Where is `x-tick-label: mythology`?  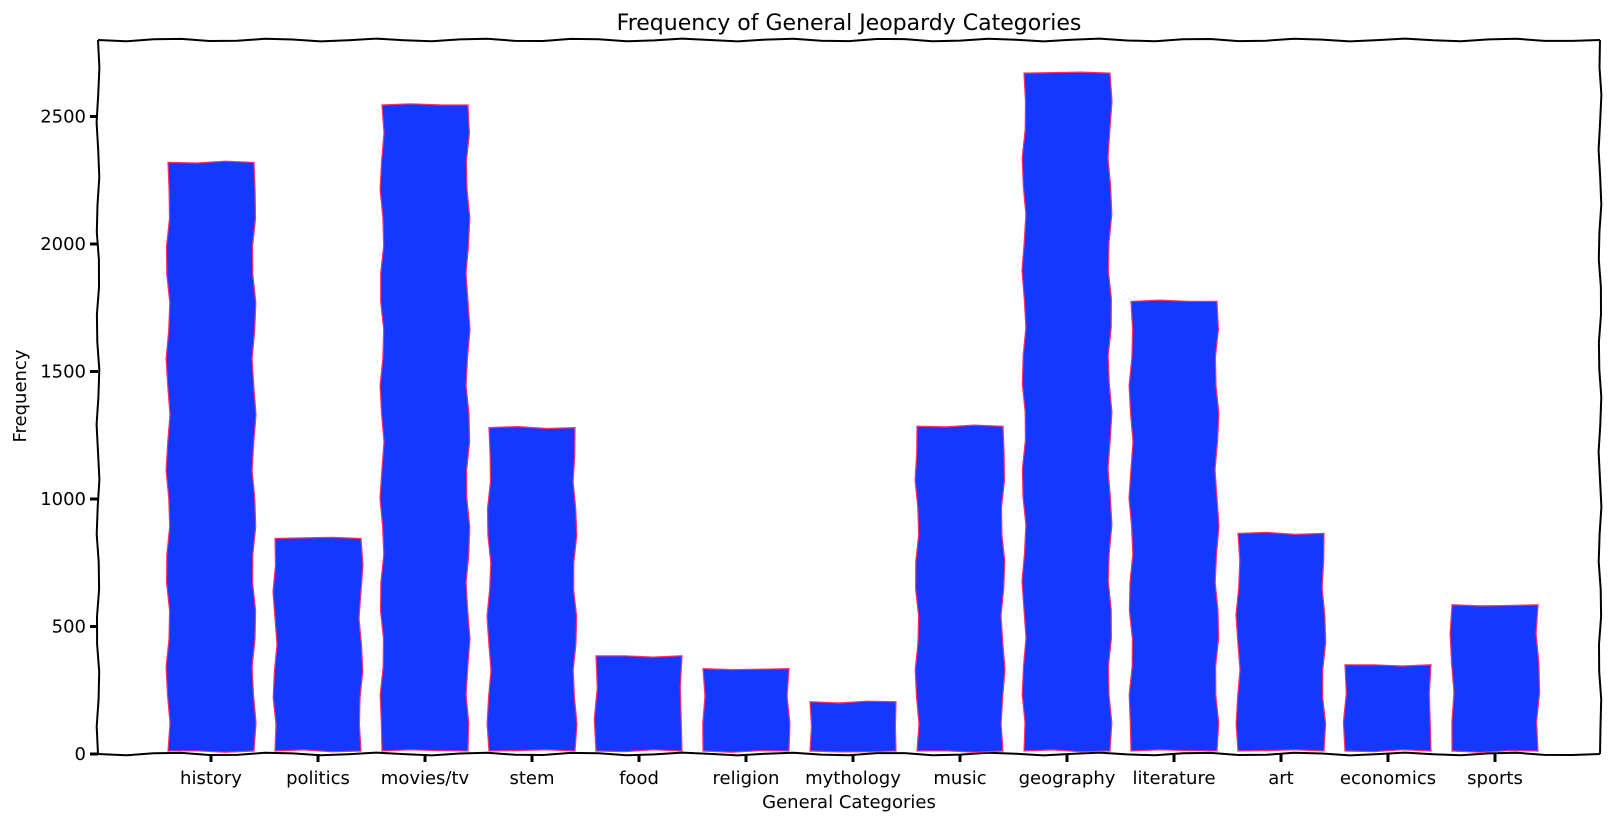
x-tick-label: mythology is located at coordinates (853, 778).